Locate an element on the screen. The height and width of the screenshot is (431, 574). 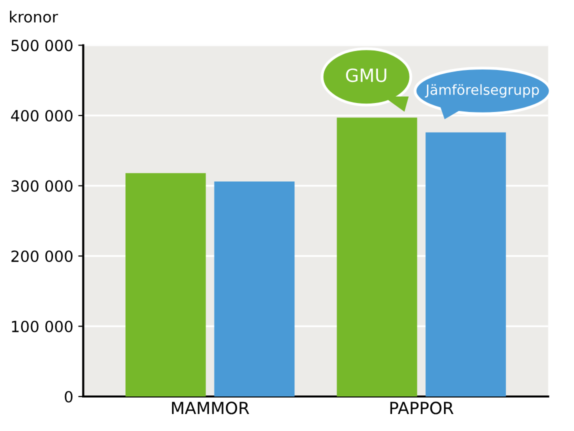
y-tick-label: 200 000 is located at coordinates (41, 256).